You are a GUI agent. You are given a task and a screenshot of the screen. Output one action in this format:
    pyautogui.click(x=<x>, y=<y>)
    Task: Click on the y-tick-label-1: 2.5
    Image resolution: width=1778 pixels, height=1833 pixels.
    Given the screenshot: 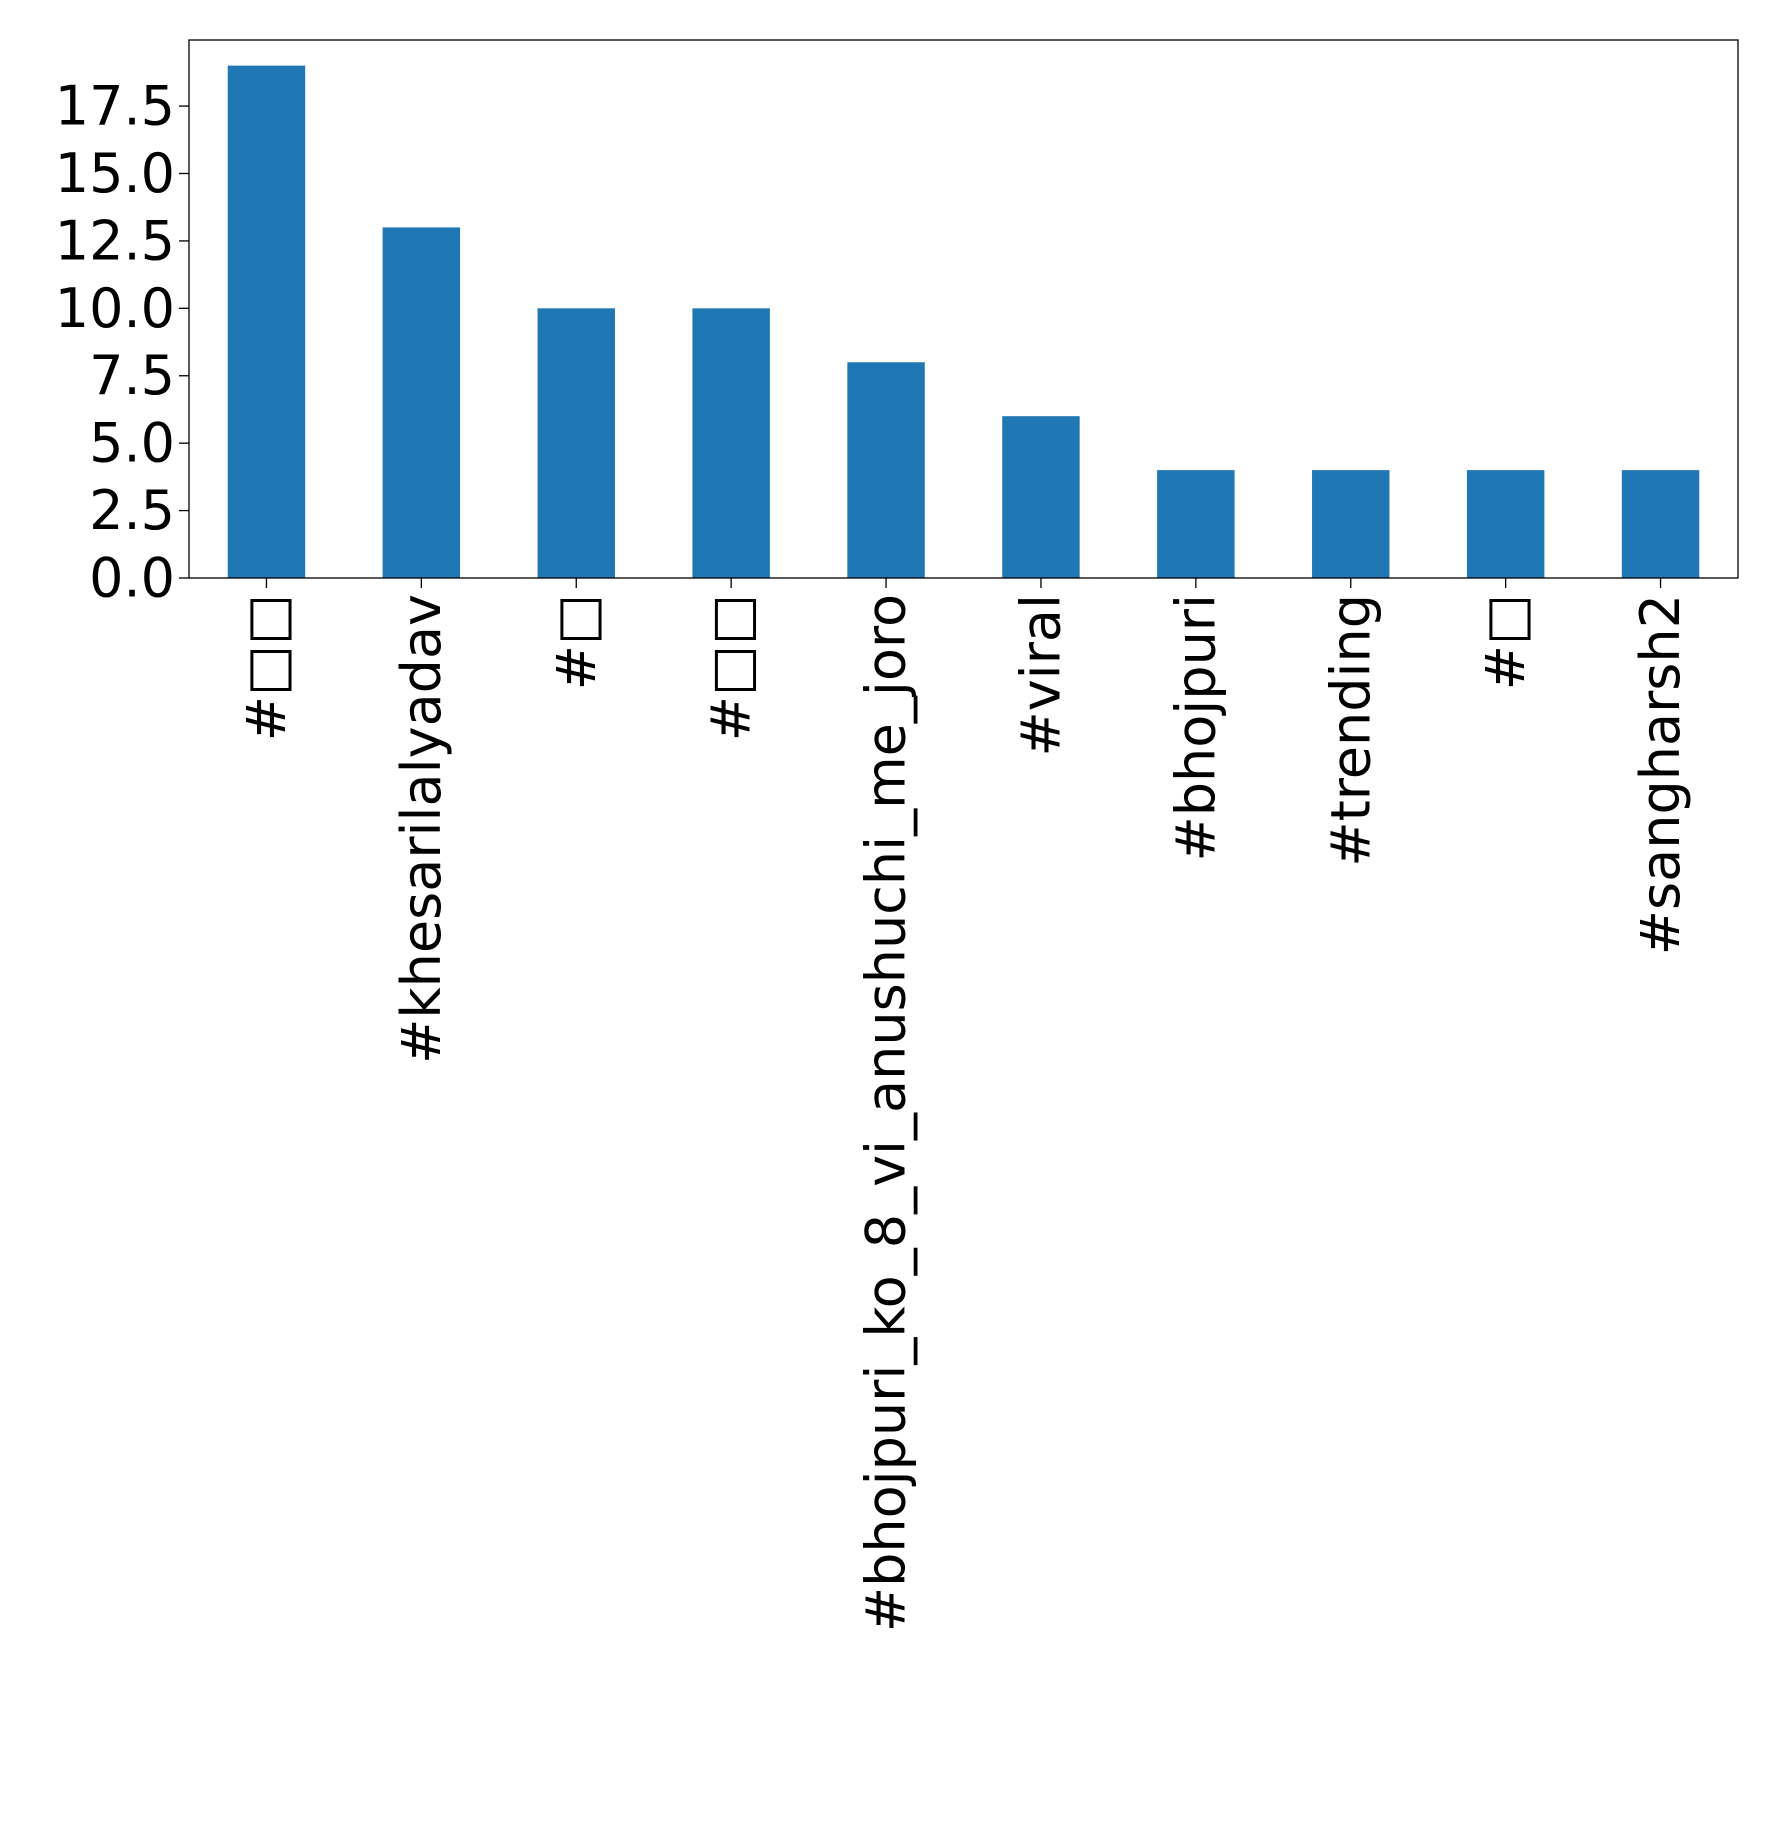 What is the action you would take?
    pyautogui.click(x=132, y=510)
    